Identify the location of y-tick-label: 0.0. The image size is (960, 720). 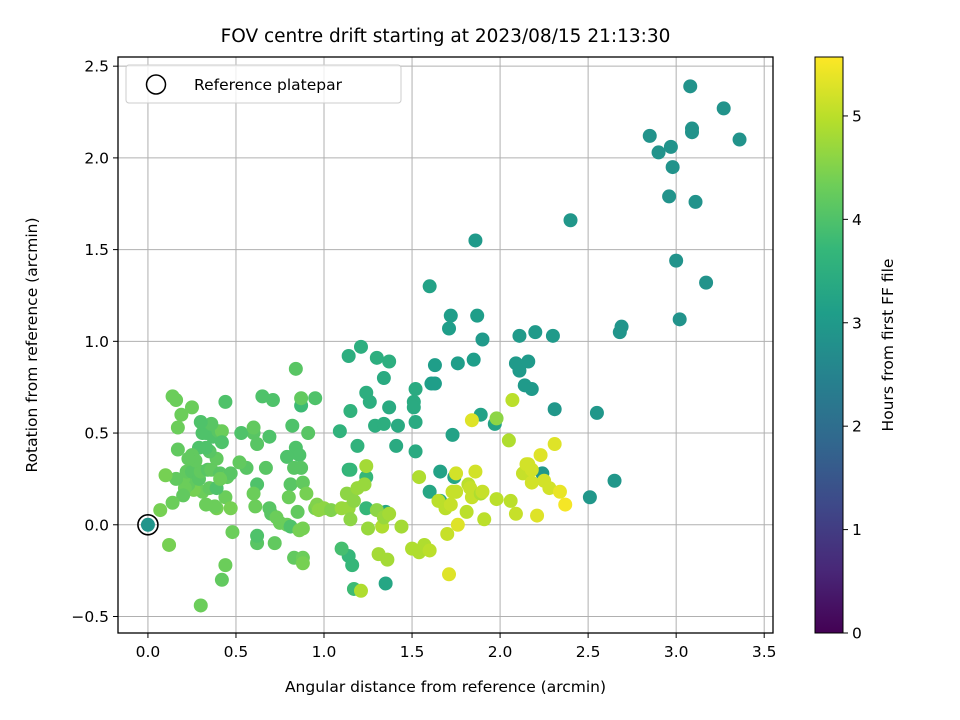
(96, 525).